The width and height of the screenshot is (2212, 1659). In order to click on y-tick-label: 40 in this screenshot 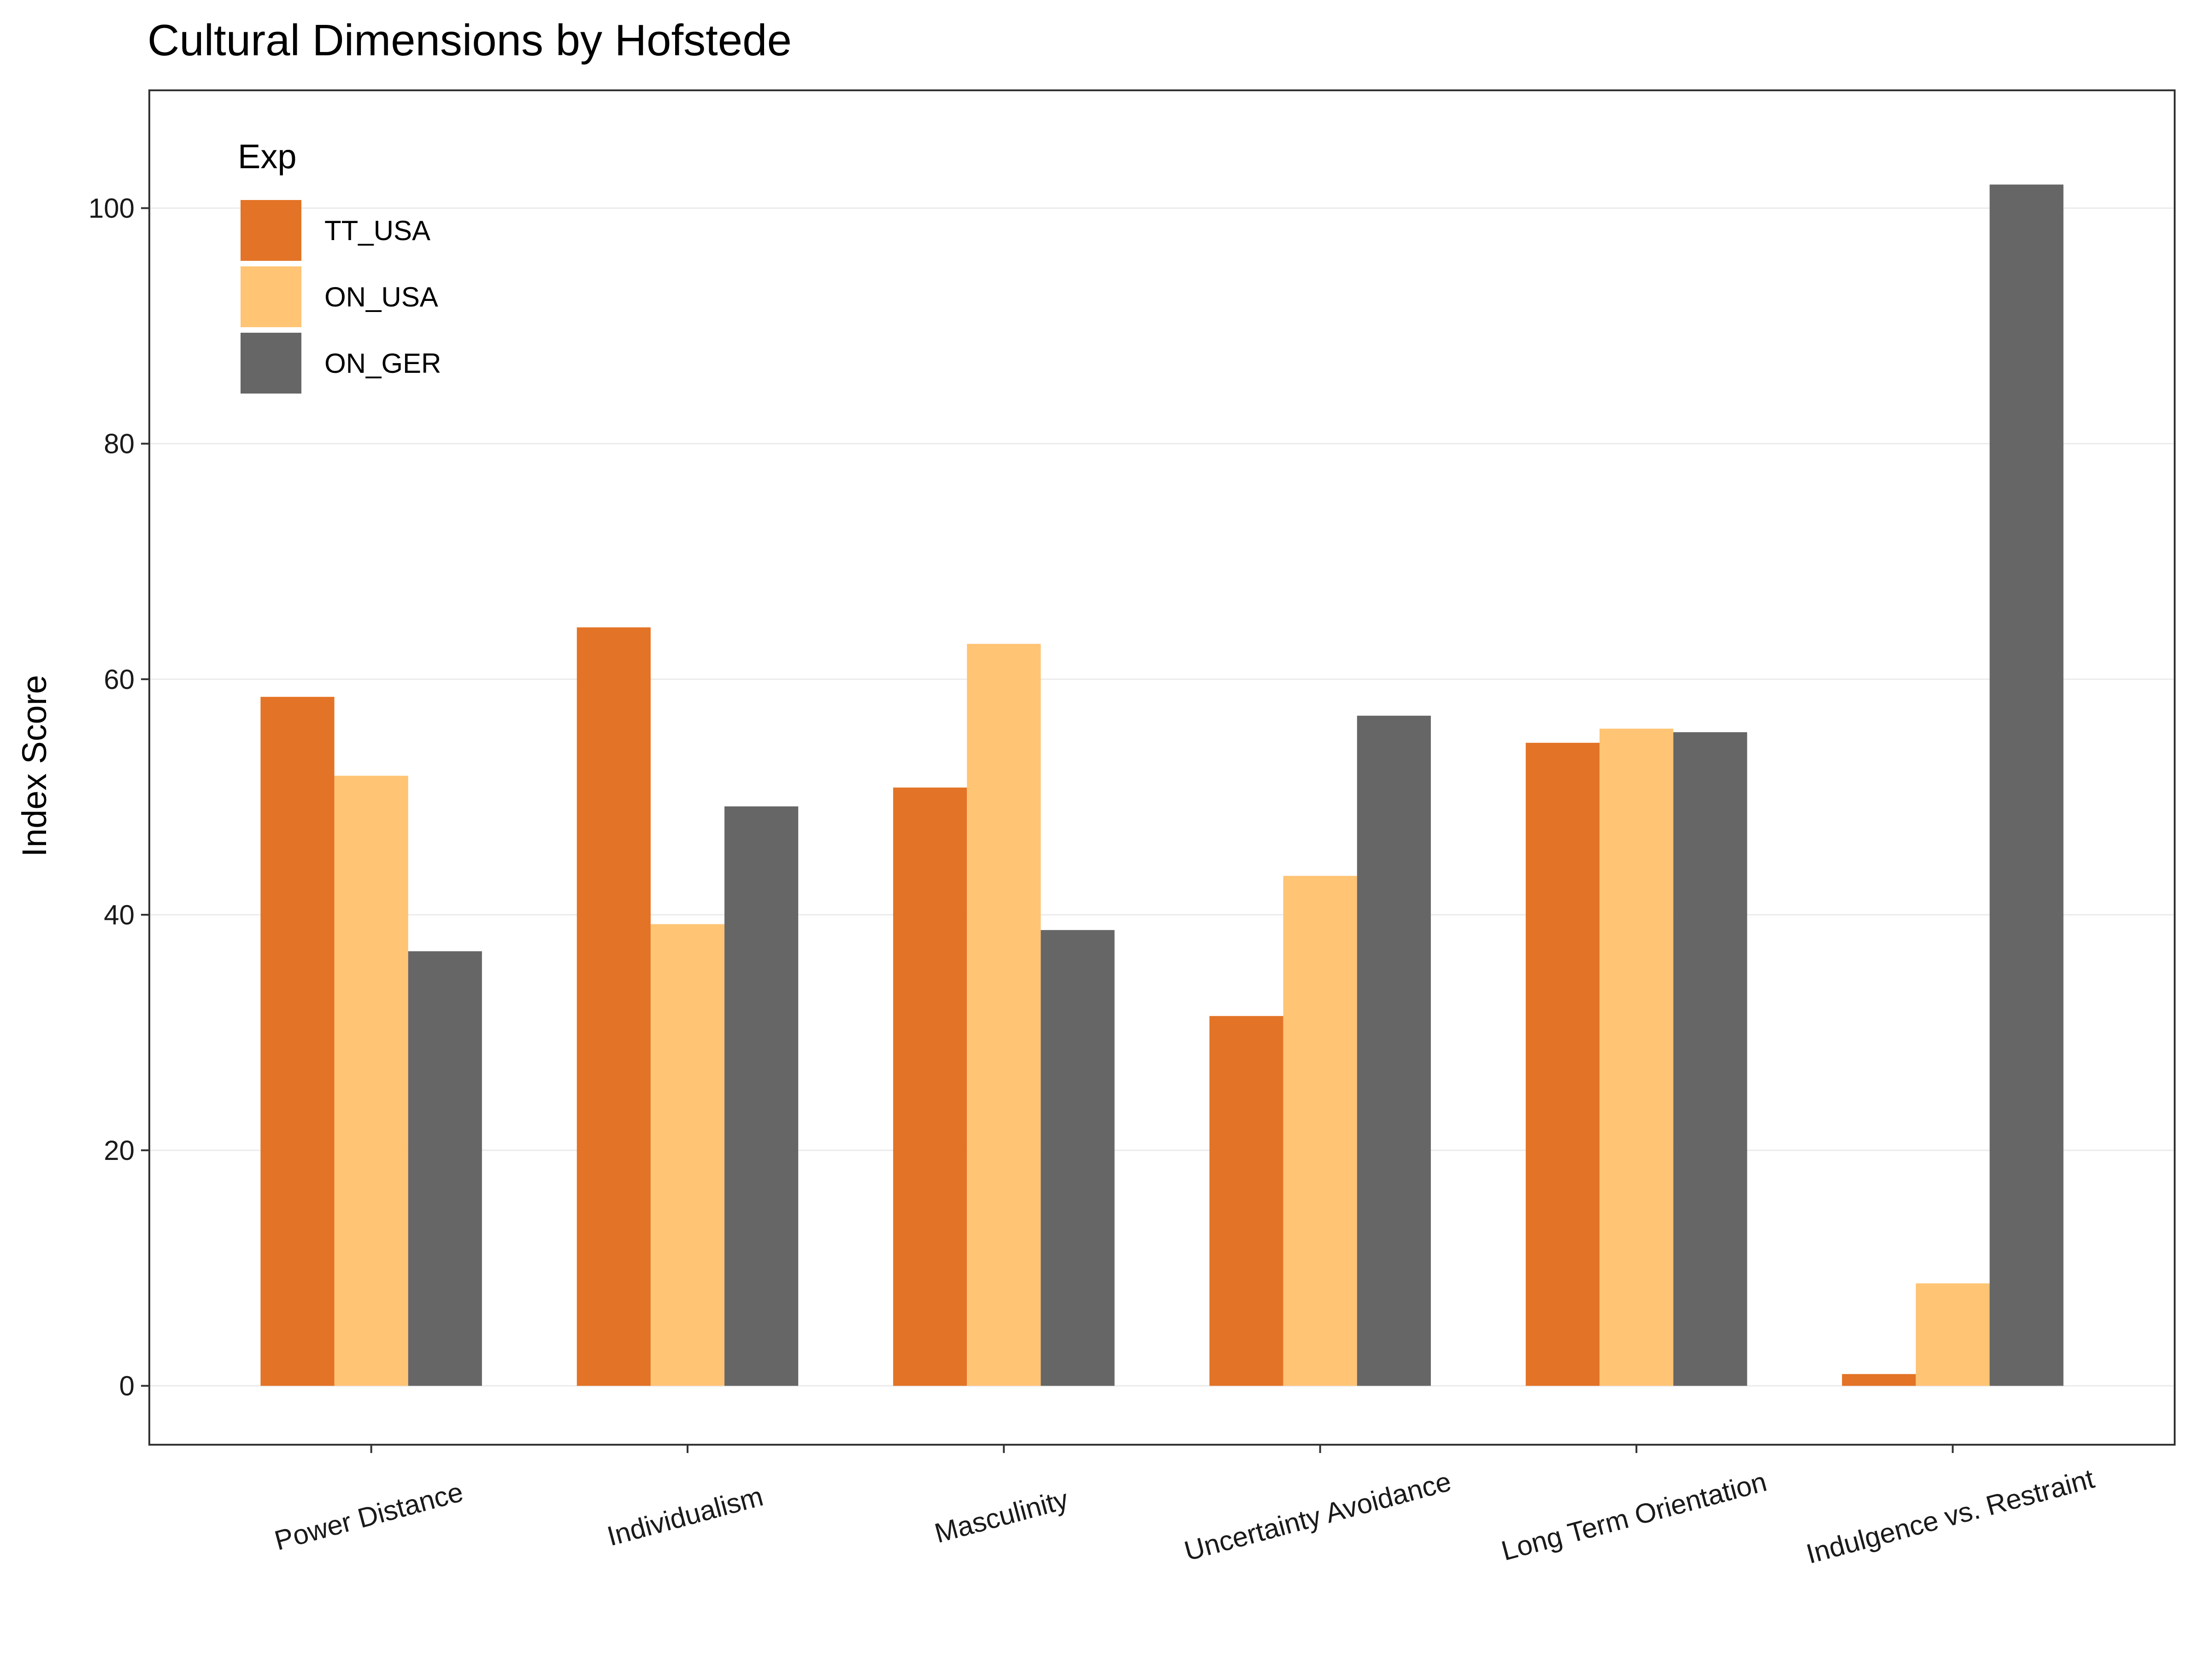, I will do `click(119, 915)`.